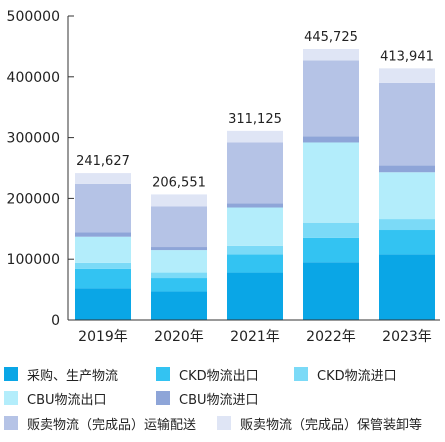  What do you see at coordinates (219, 376) in the screenshot?
I see `legend-label: CKD物流出口` at bounding box center [219, 376].